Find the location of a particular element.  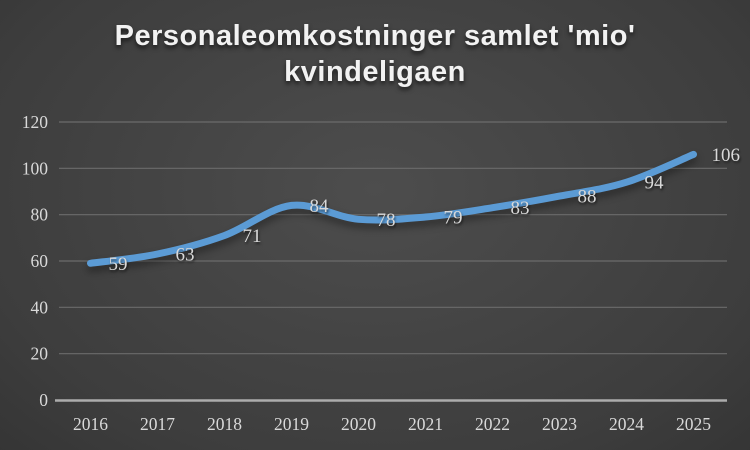

chart-title-line-1: Personaleomkostninger samlet 'mio' is located at coordinates (375, 36).